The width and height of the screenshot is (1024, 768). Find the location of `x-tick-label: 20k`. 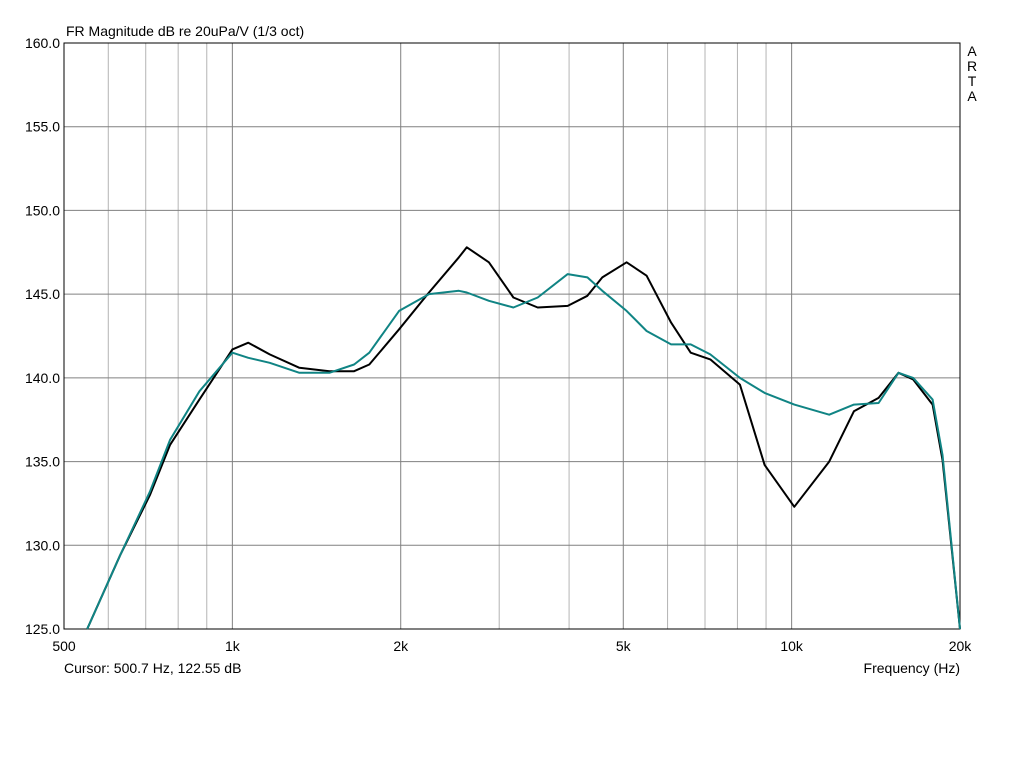

x-tick-label: 20k is located at coordinates (961, 646).